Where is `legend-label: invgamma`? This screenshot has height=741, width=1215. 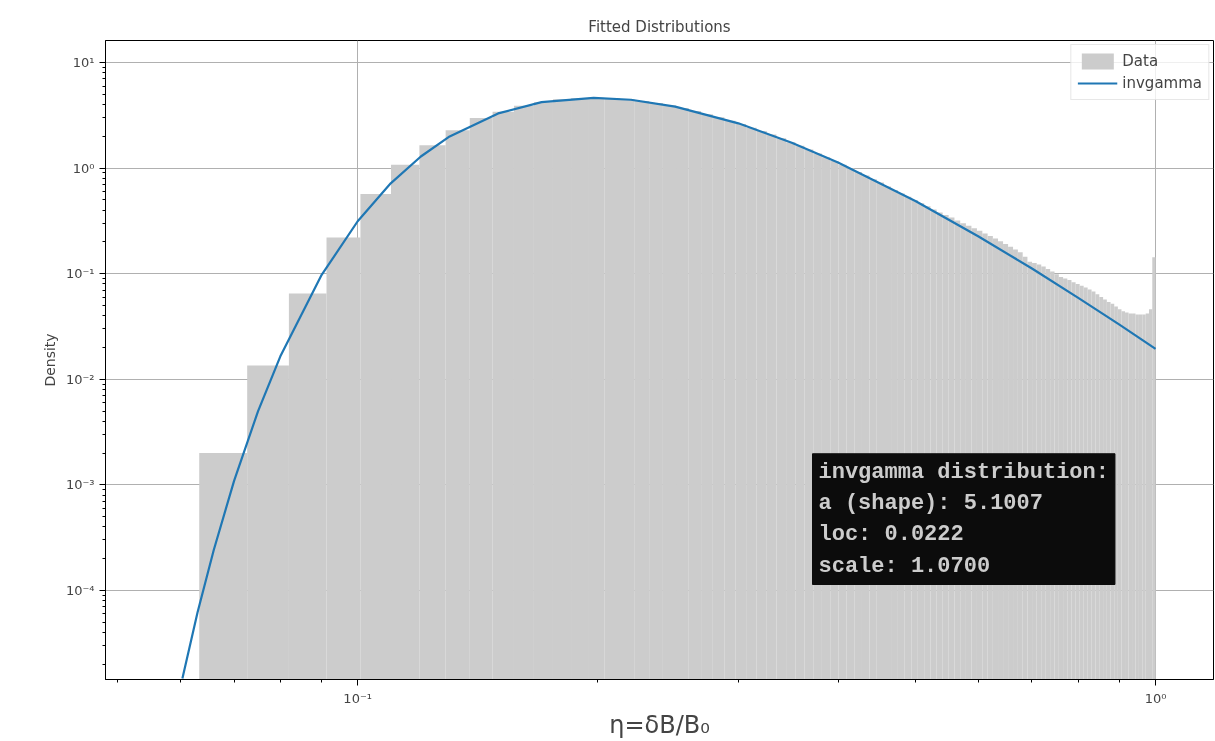 legend-label: invgamma is located at coordinates (1162, 83).